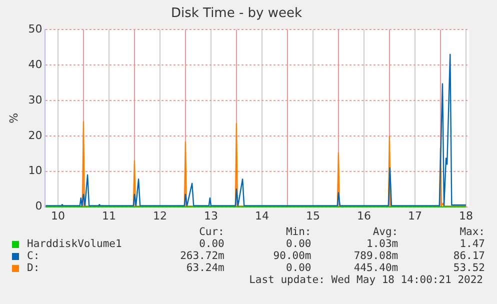 The height and width of the screenshot is (304, 497). What do you see at coordinates (382, 244) in the screenshot?
I see `text: 1.03m` at bounding box center [382, 244].